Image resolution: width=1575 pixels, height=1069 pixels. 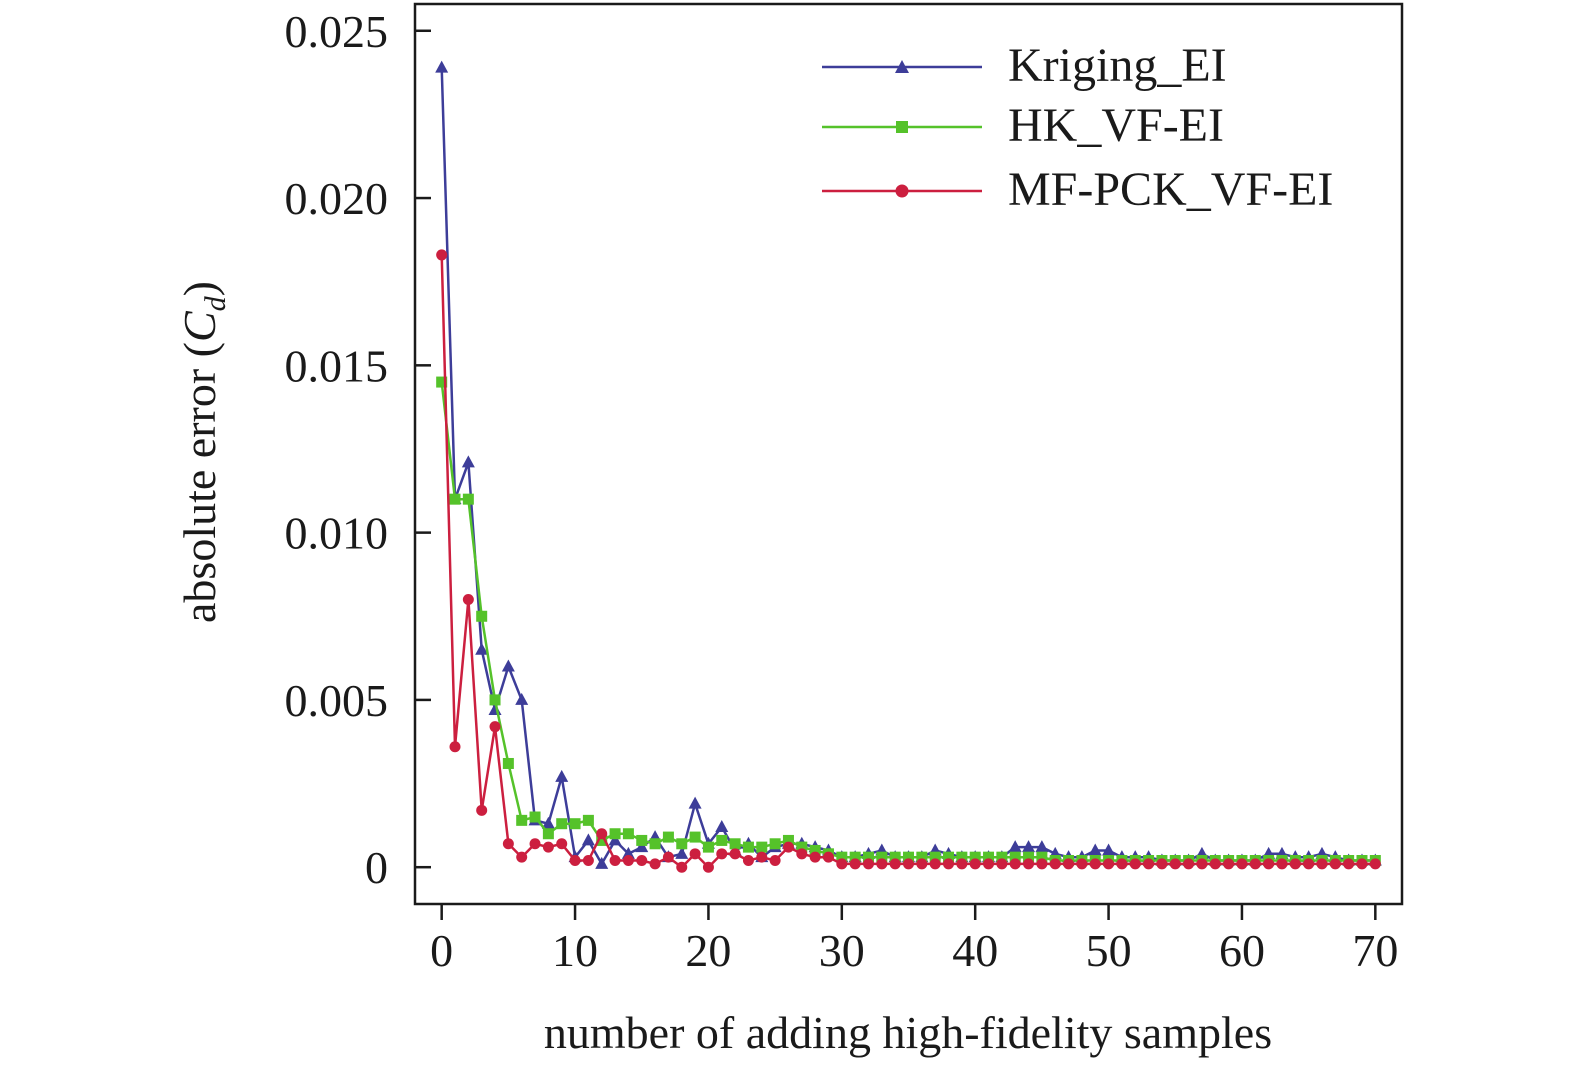 I want to click on legend-marker-hk-vf-ei, so click(x=902, y=127).